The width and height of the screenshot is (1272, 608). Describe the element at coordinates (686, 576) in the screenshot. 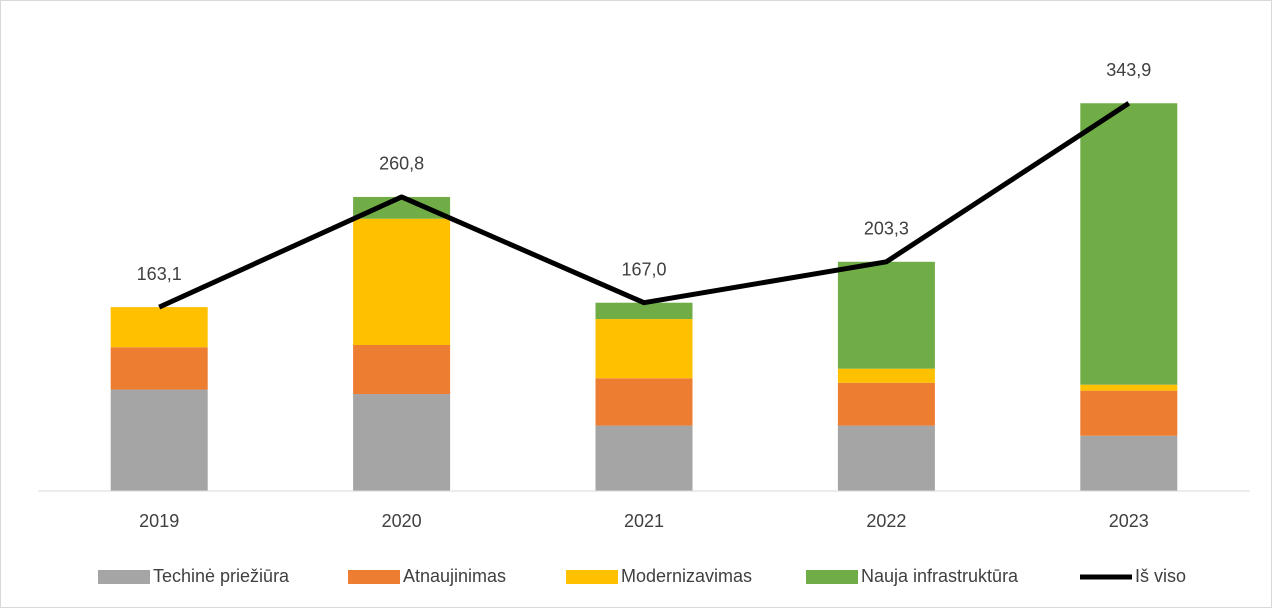

I see `legend-label: Modernizavimas` at that location.